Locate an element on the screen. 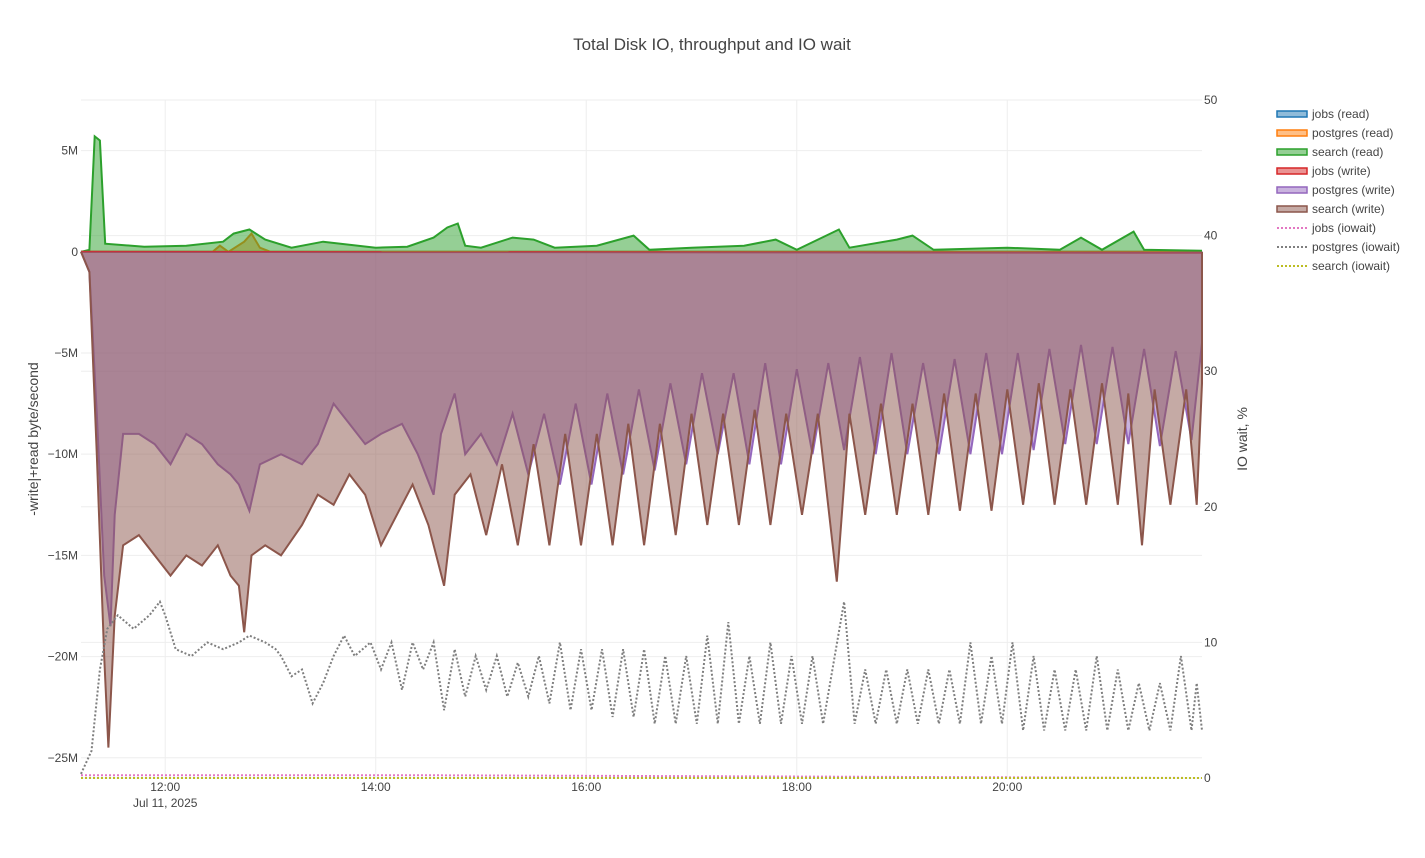 The image size is (1425, 858). legend-item: postgres (iowait) is located at coordinates (1338, 247).